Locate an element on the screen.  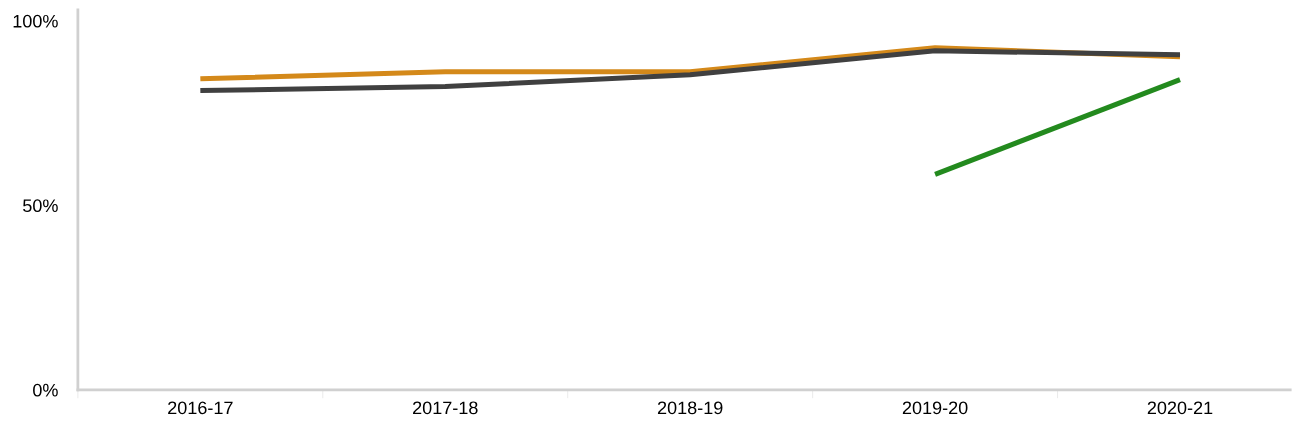
x-tick-label: 2020-21 is located at coordinates (1180, 408).